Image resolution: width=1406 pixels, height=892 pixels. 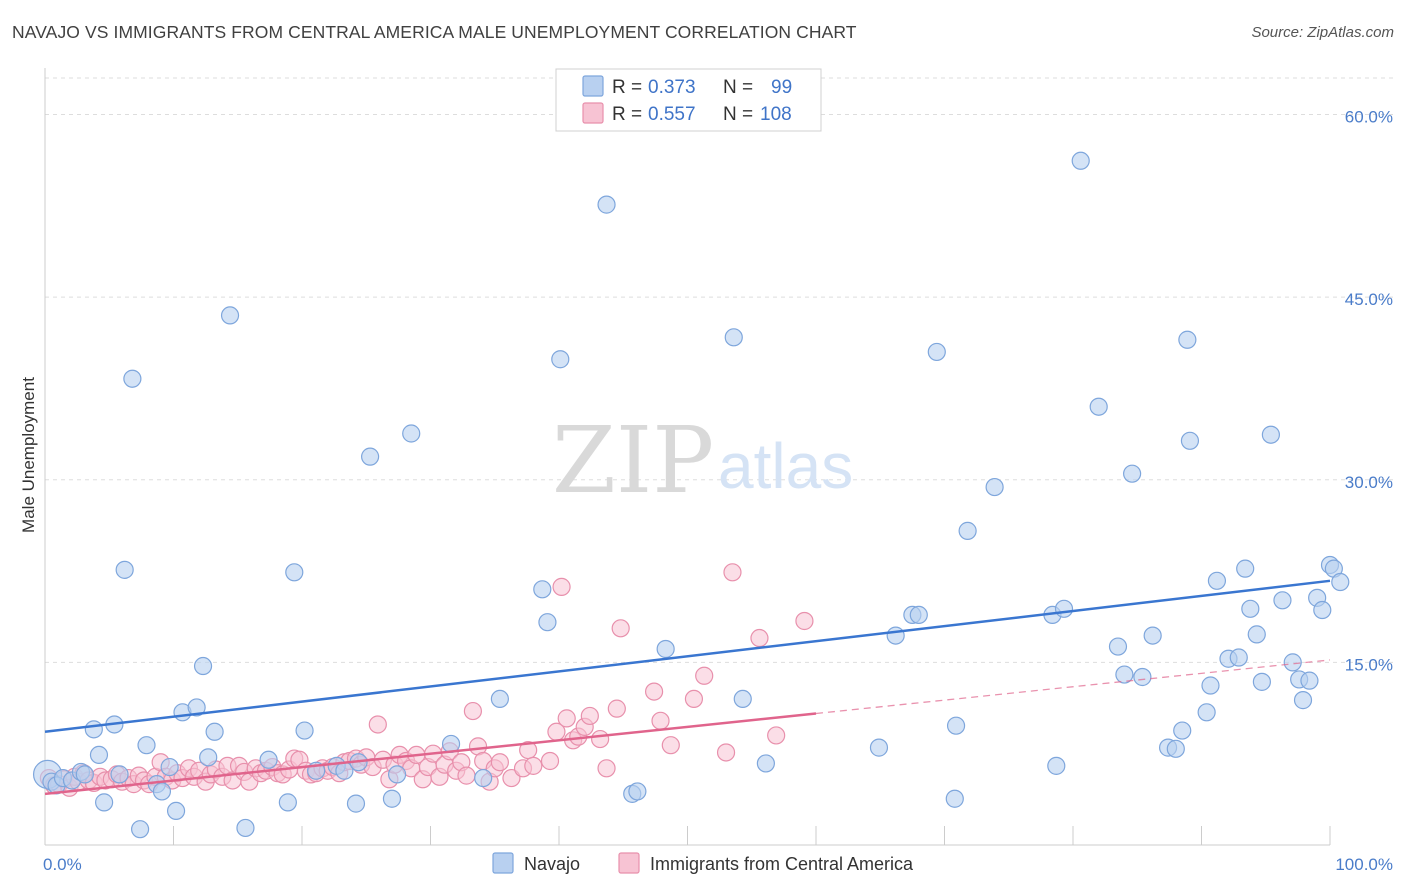 I want to click on chart-source: Source: ZipAtlas.com, so click(x=1322, y=32).